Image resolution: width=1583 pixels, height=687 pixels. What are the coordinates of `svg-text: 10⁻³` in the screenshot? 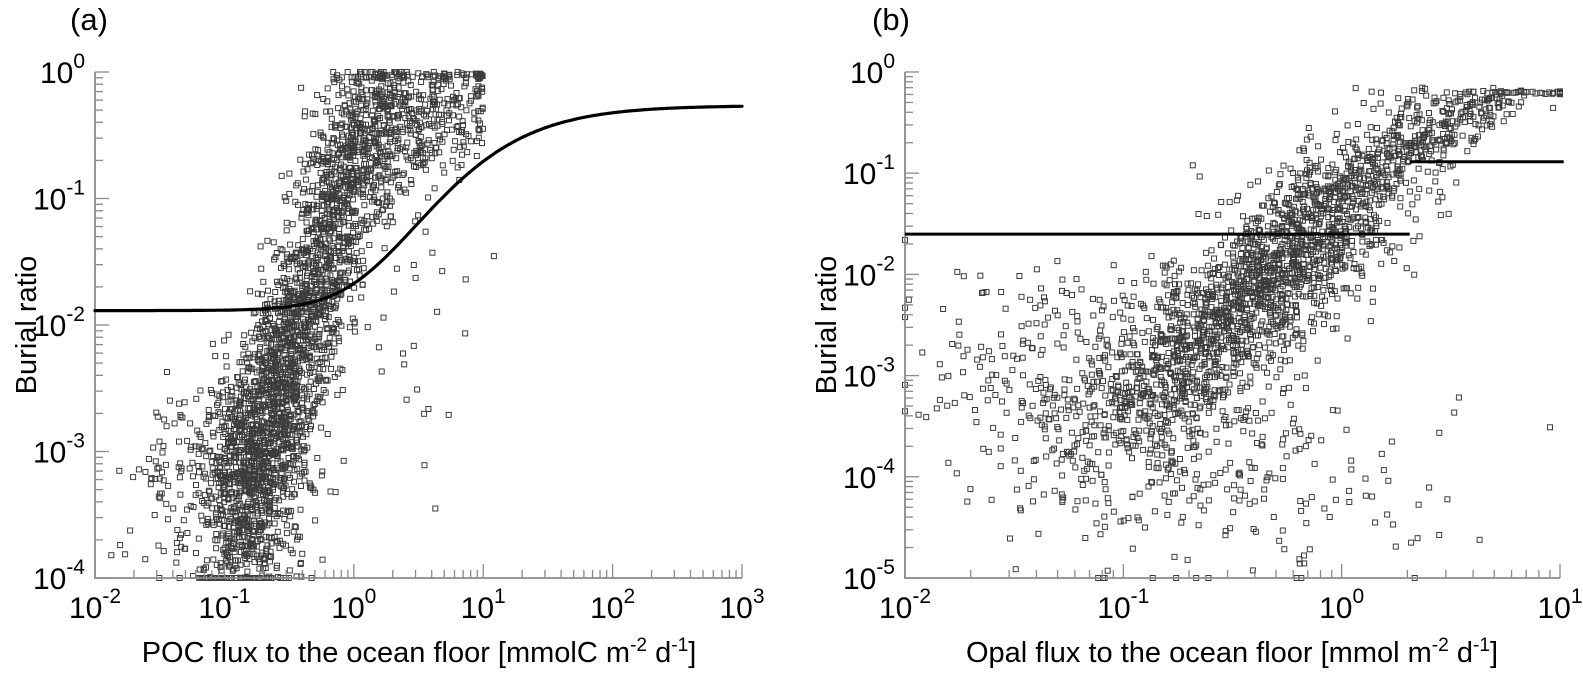 It's located at (59, 450).